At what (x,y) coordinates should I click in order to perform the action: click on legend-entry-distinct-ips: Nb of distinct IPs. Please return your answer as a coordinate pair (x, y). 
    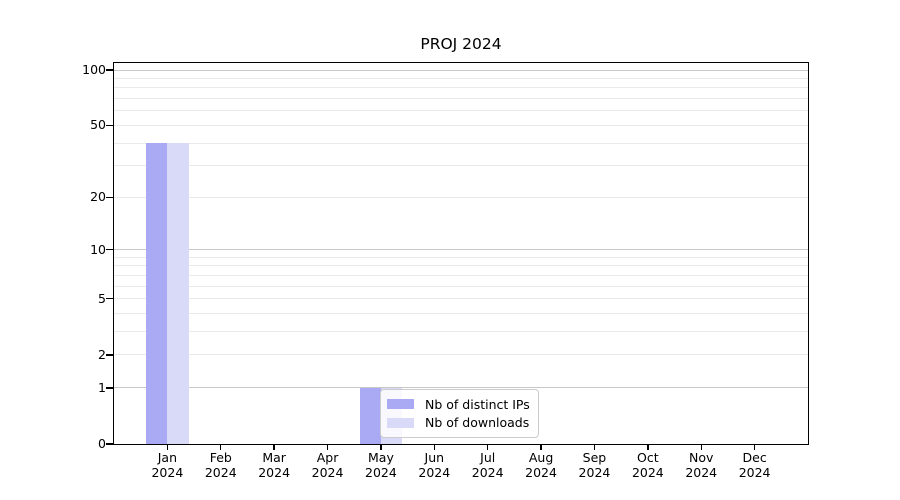
    Looking at the image, I should click on (458, 404).